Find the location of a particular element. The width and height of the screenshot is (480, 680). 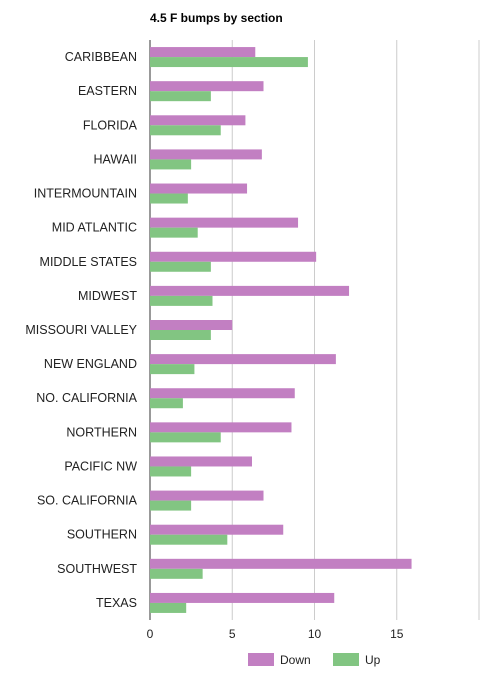

category-label: MID ATLANTIC is located at coordinates (94, 228).